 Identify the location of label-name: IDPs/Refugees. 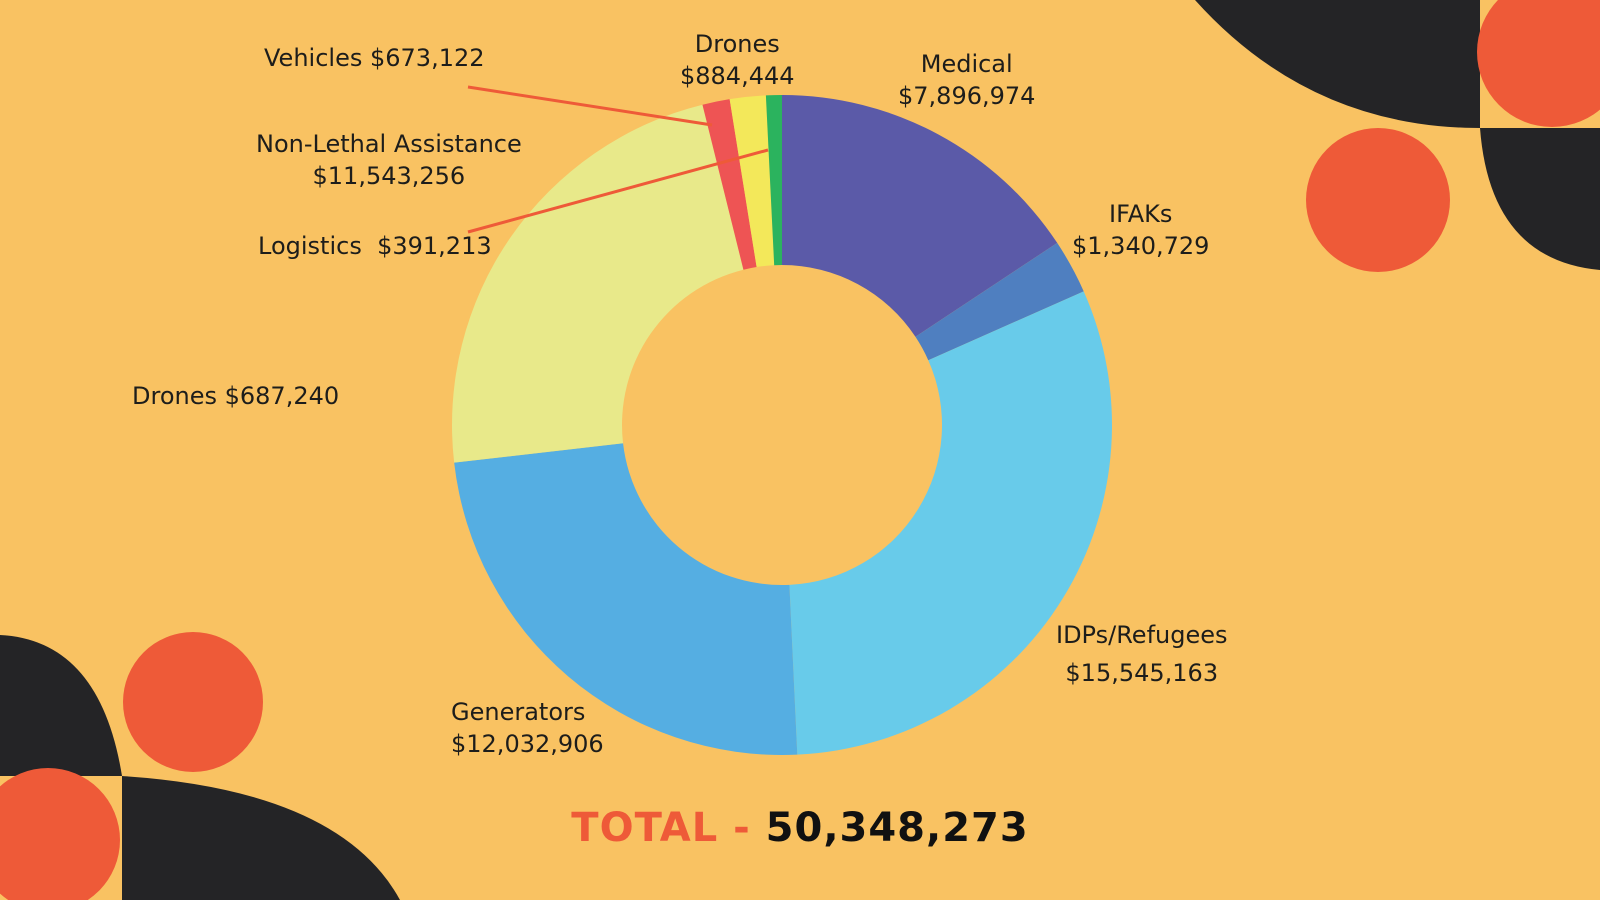
(1142, 635).